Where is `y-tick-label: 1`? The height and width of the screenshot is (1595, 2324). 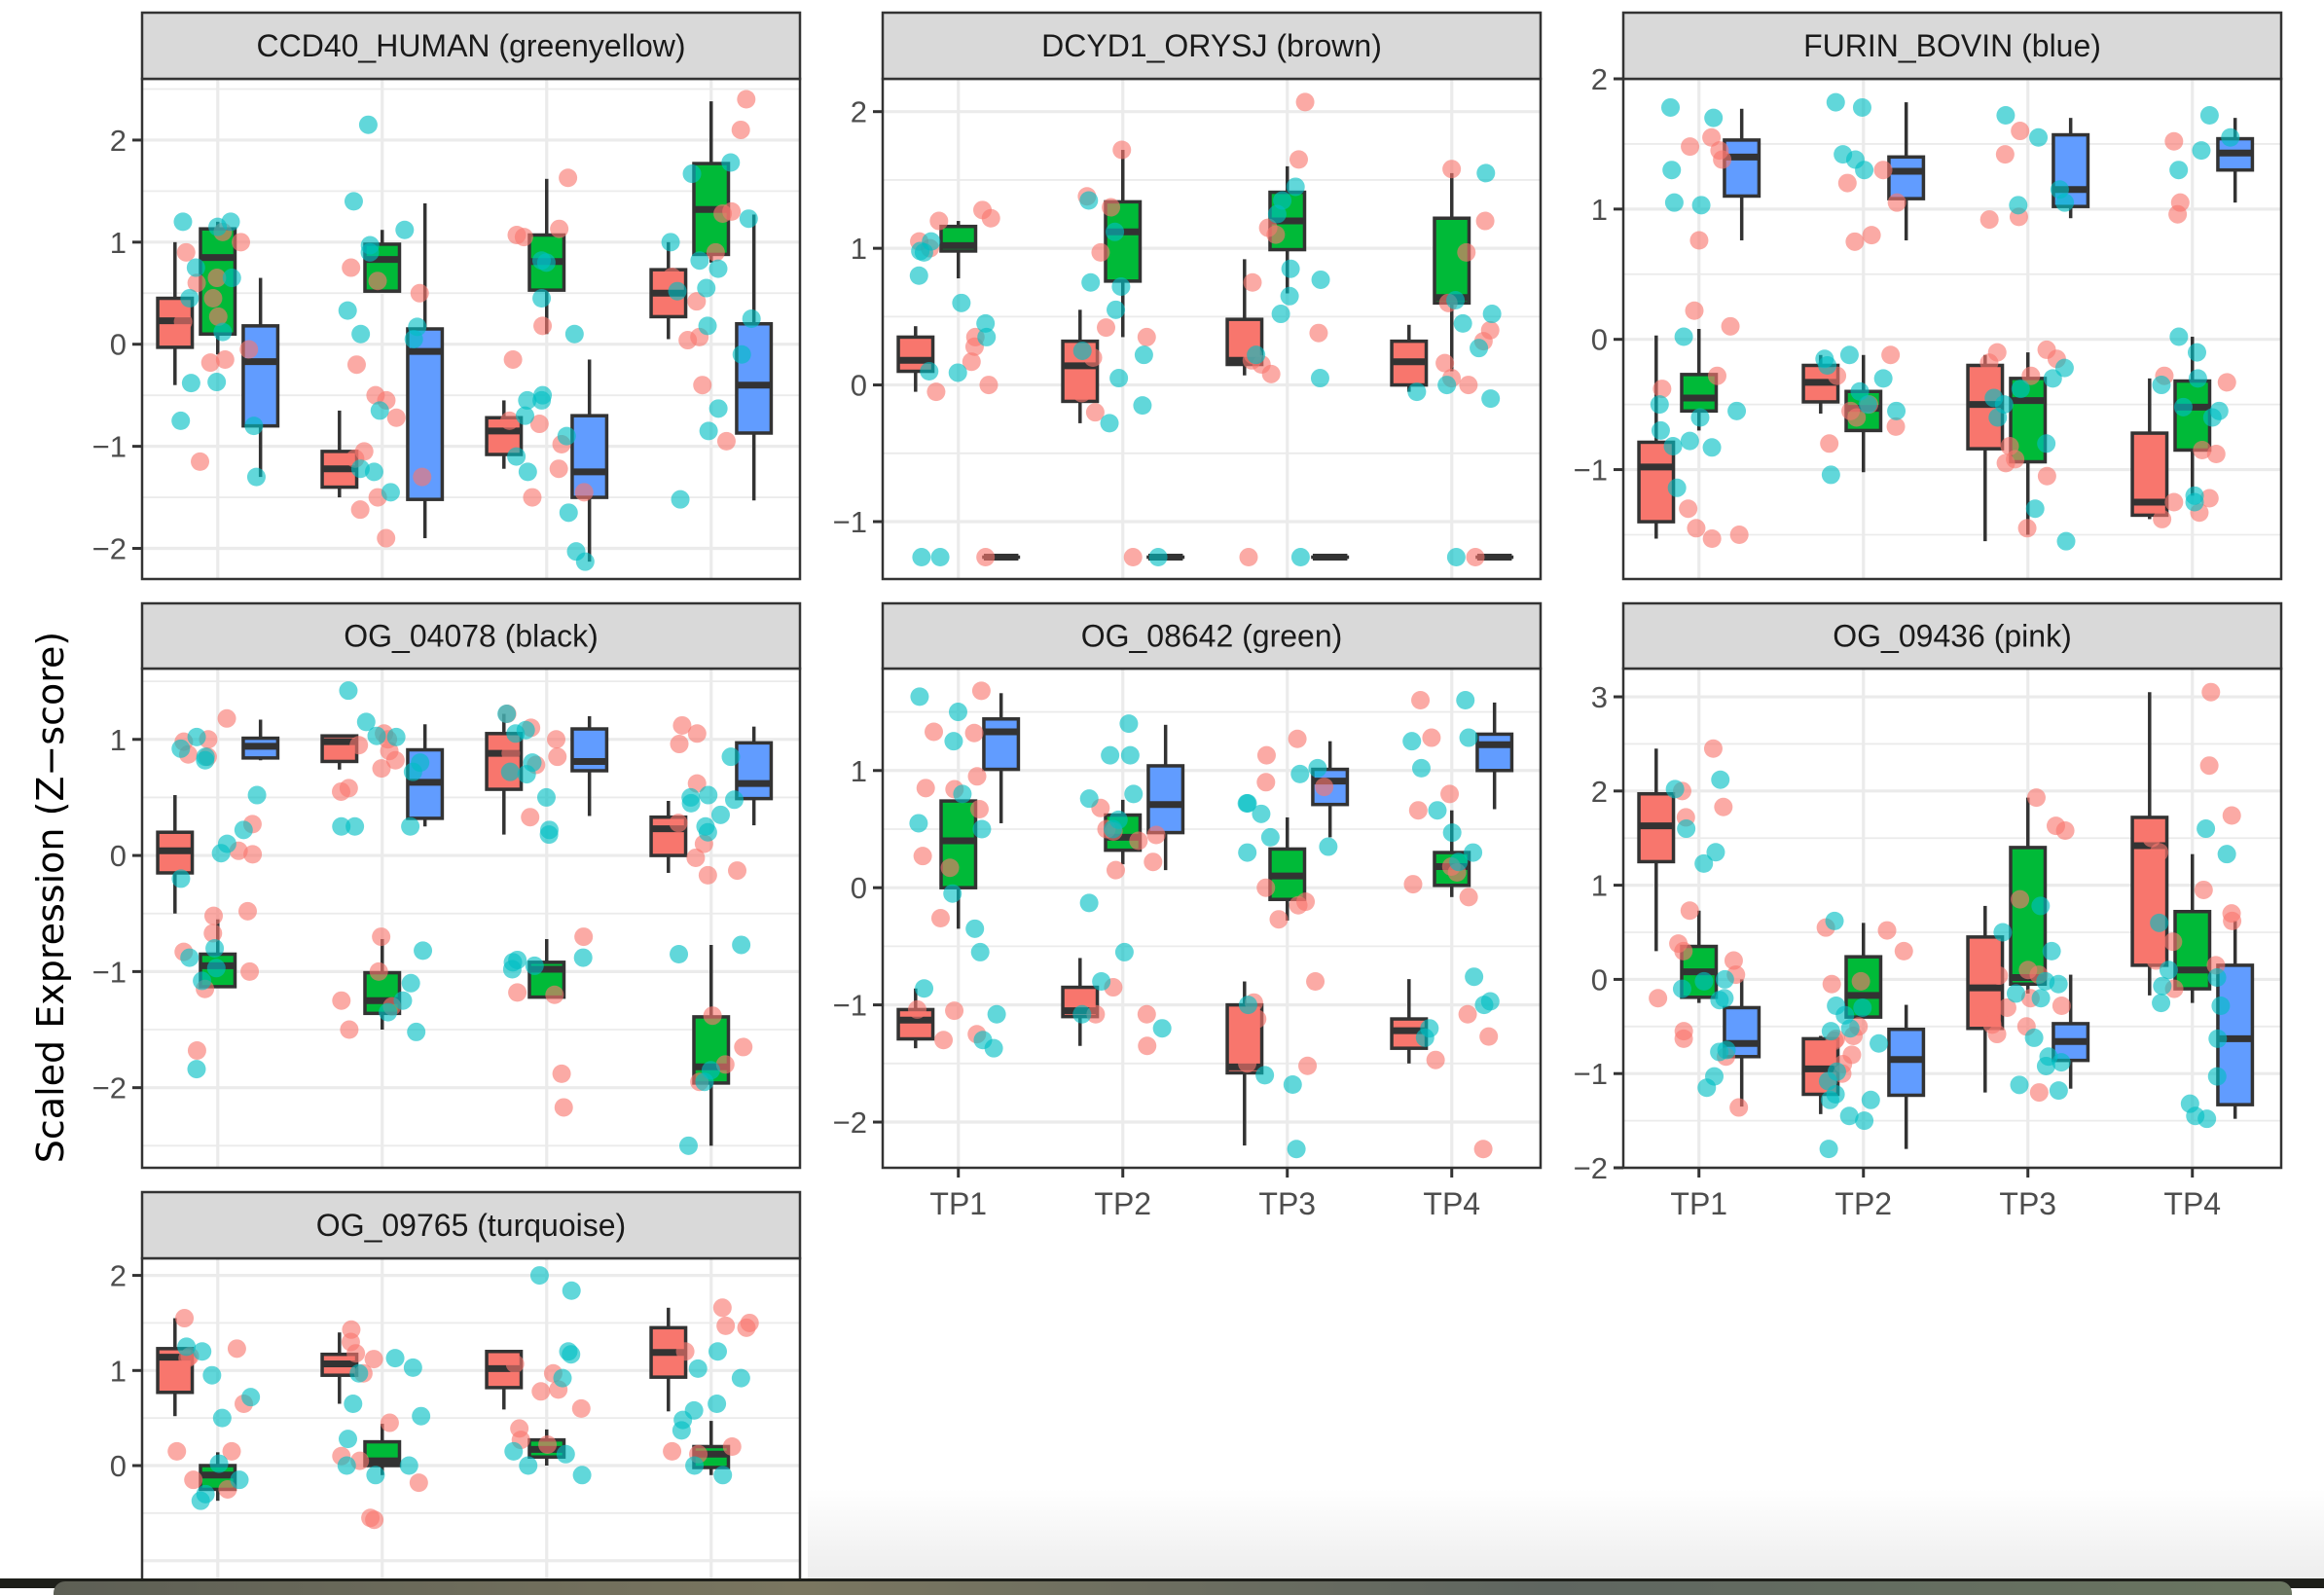 y-tick-label: 1 is located at coordinates (1599, 886).